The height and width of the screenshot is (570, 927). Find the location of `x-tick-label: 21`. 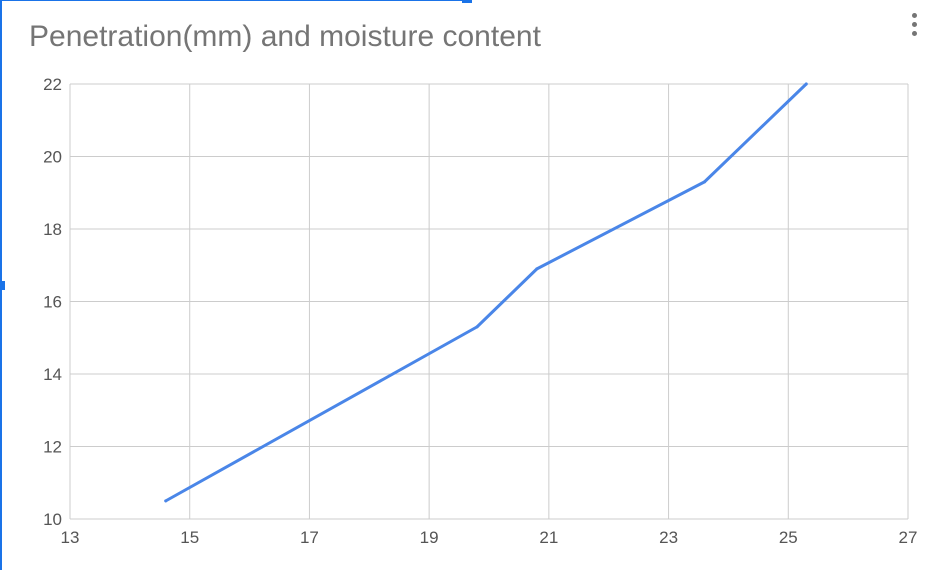

x-tick-label: 21 is located at coordinates (548, 537).